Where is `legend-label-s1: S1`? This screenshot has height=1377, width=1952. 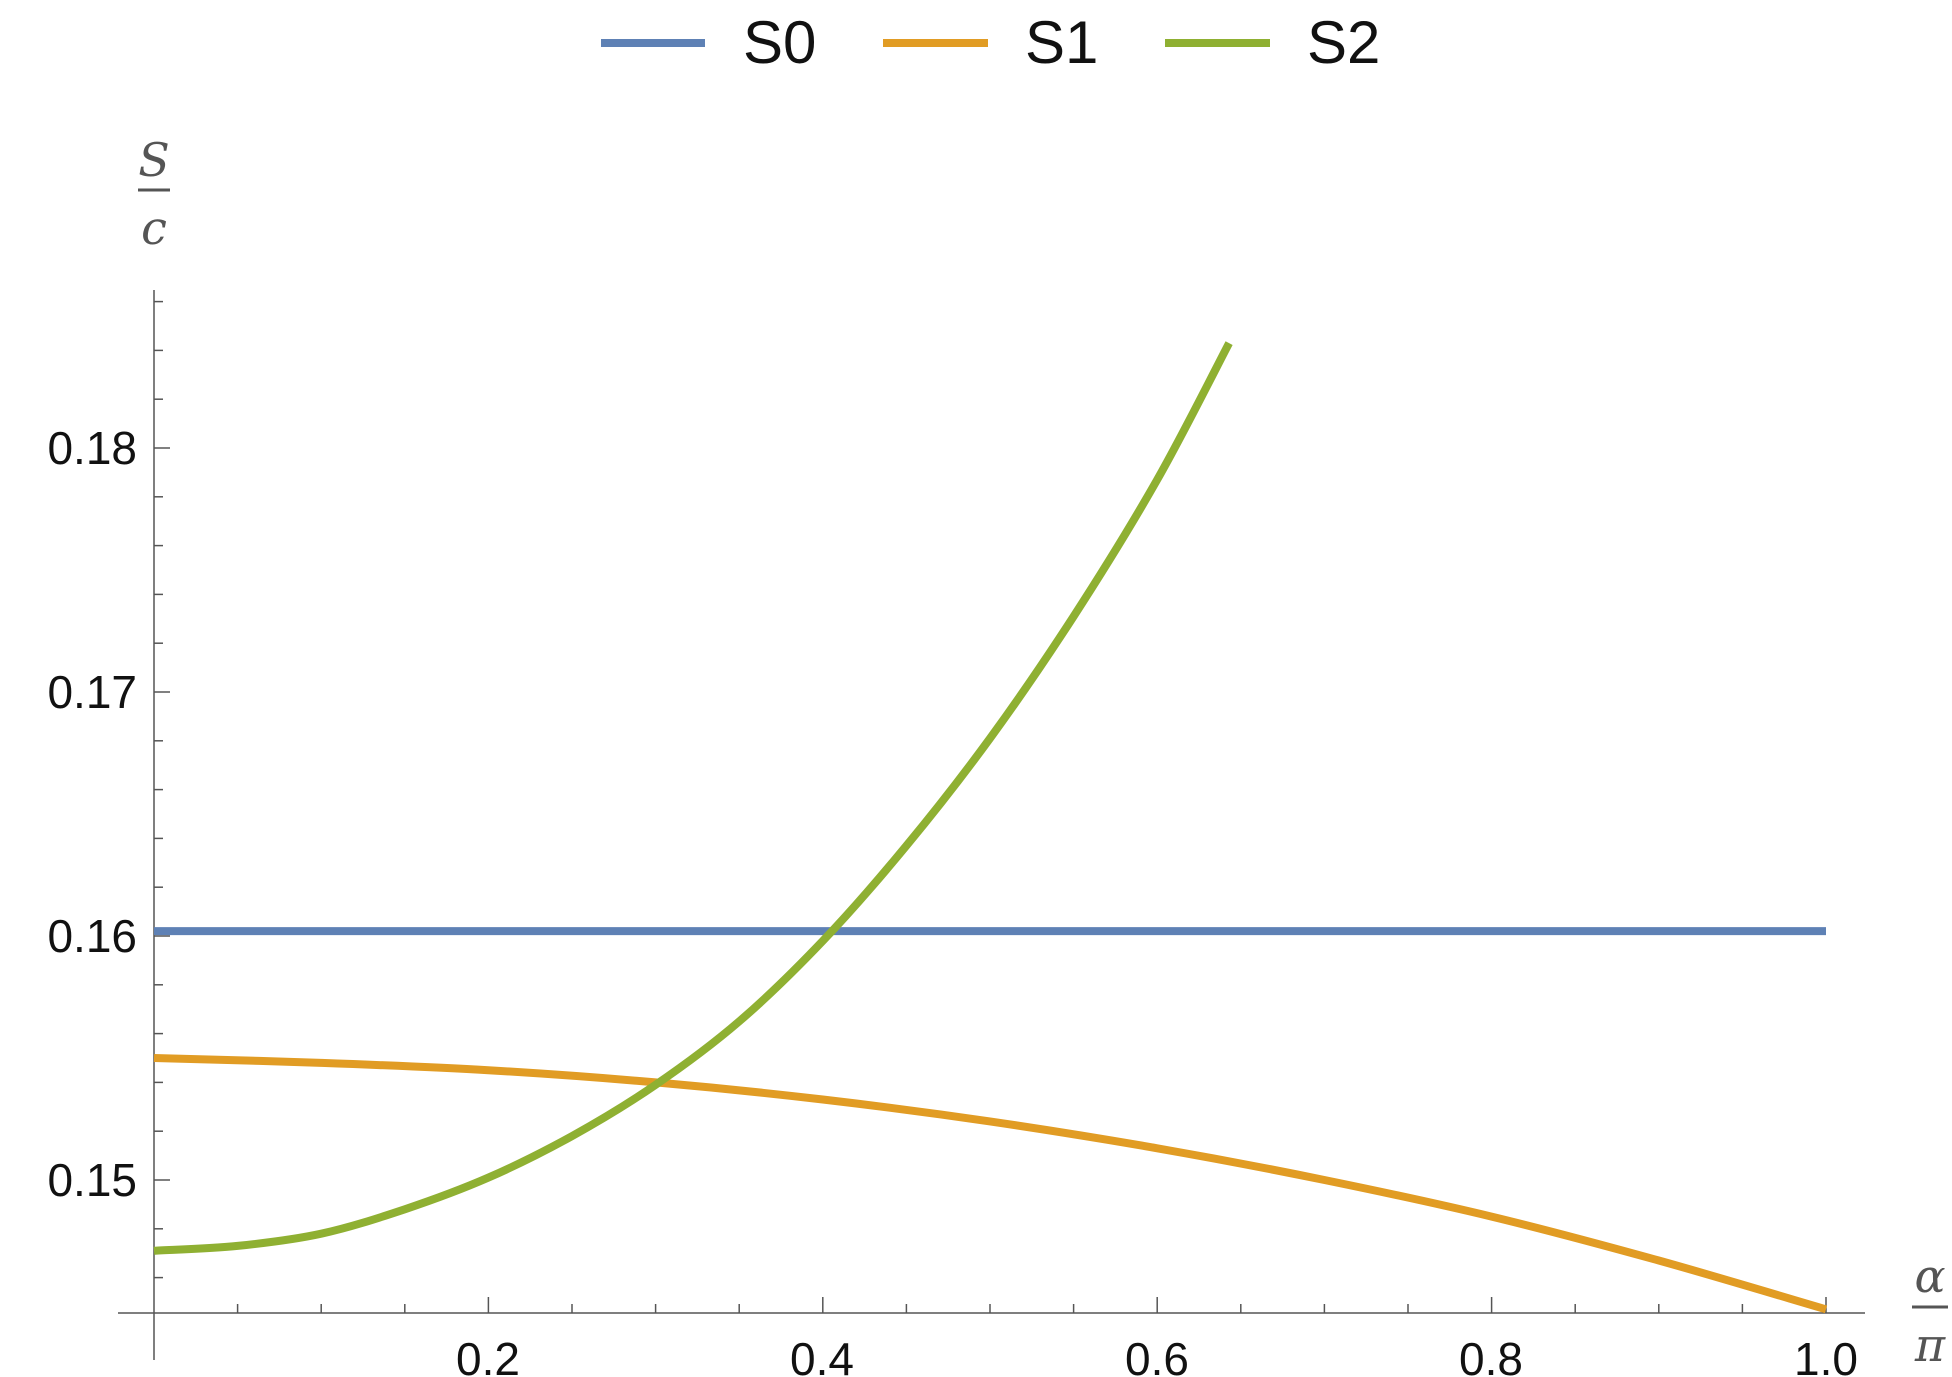
legend-label-s1: S1 is located at coordinates (1061, 42).